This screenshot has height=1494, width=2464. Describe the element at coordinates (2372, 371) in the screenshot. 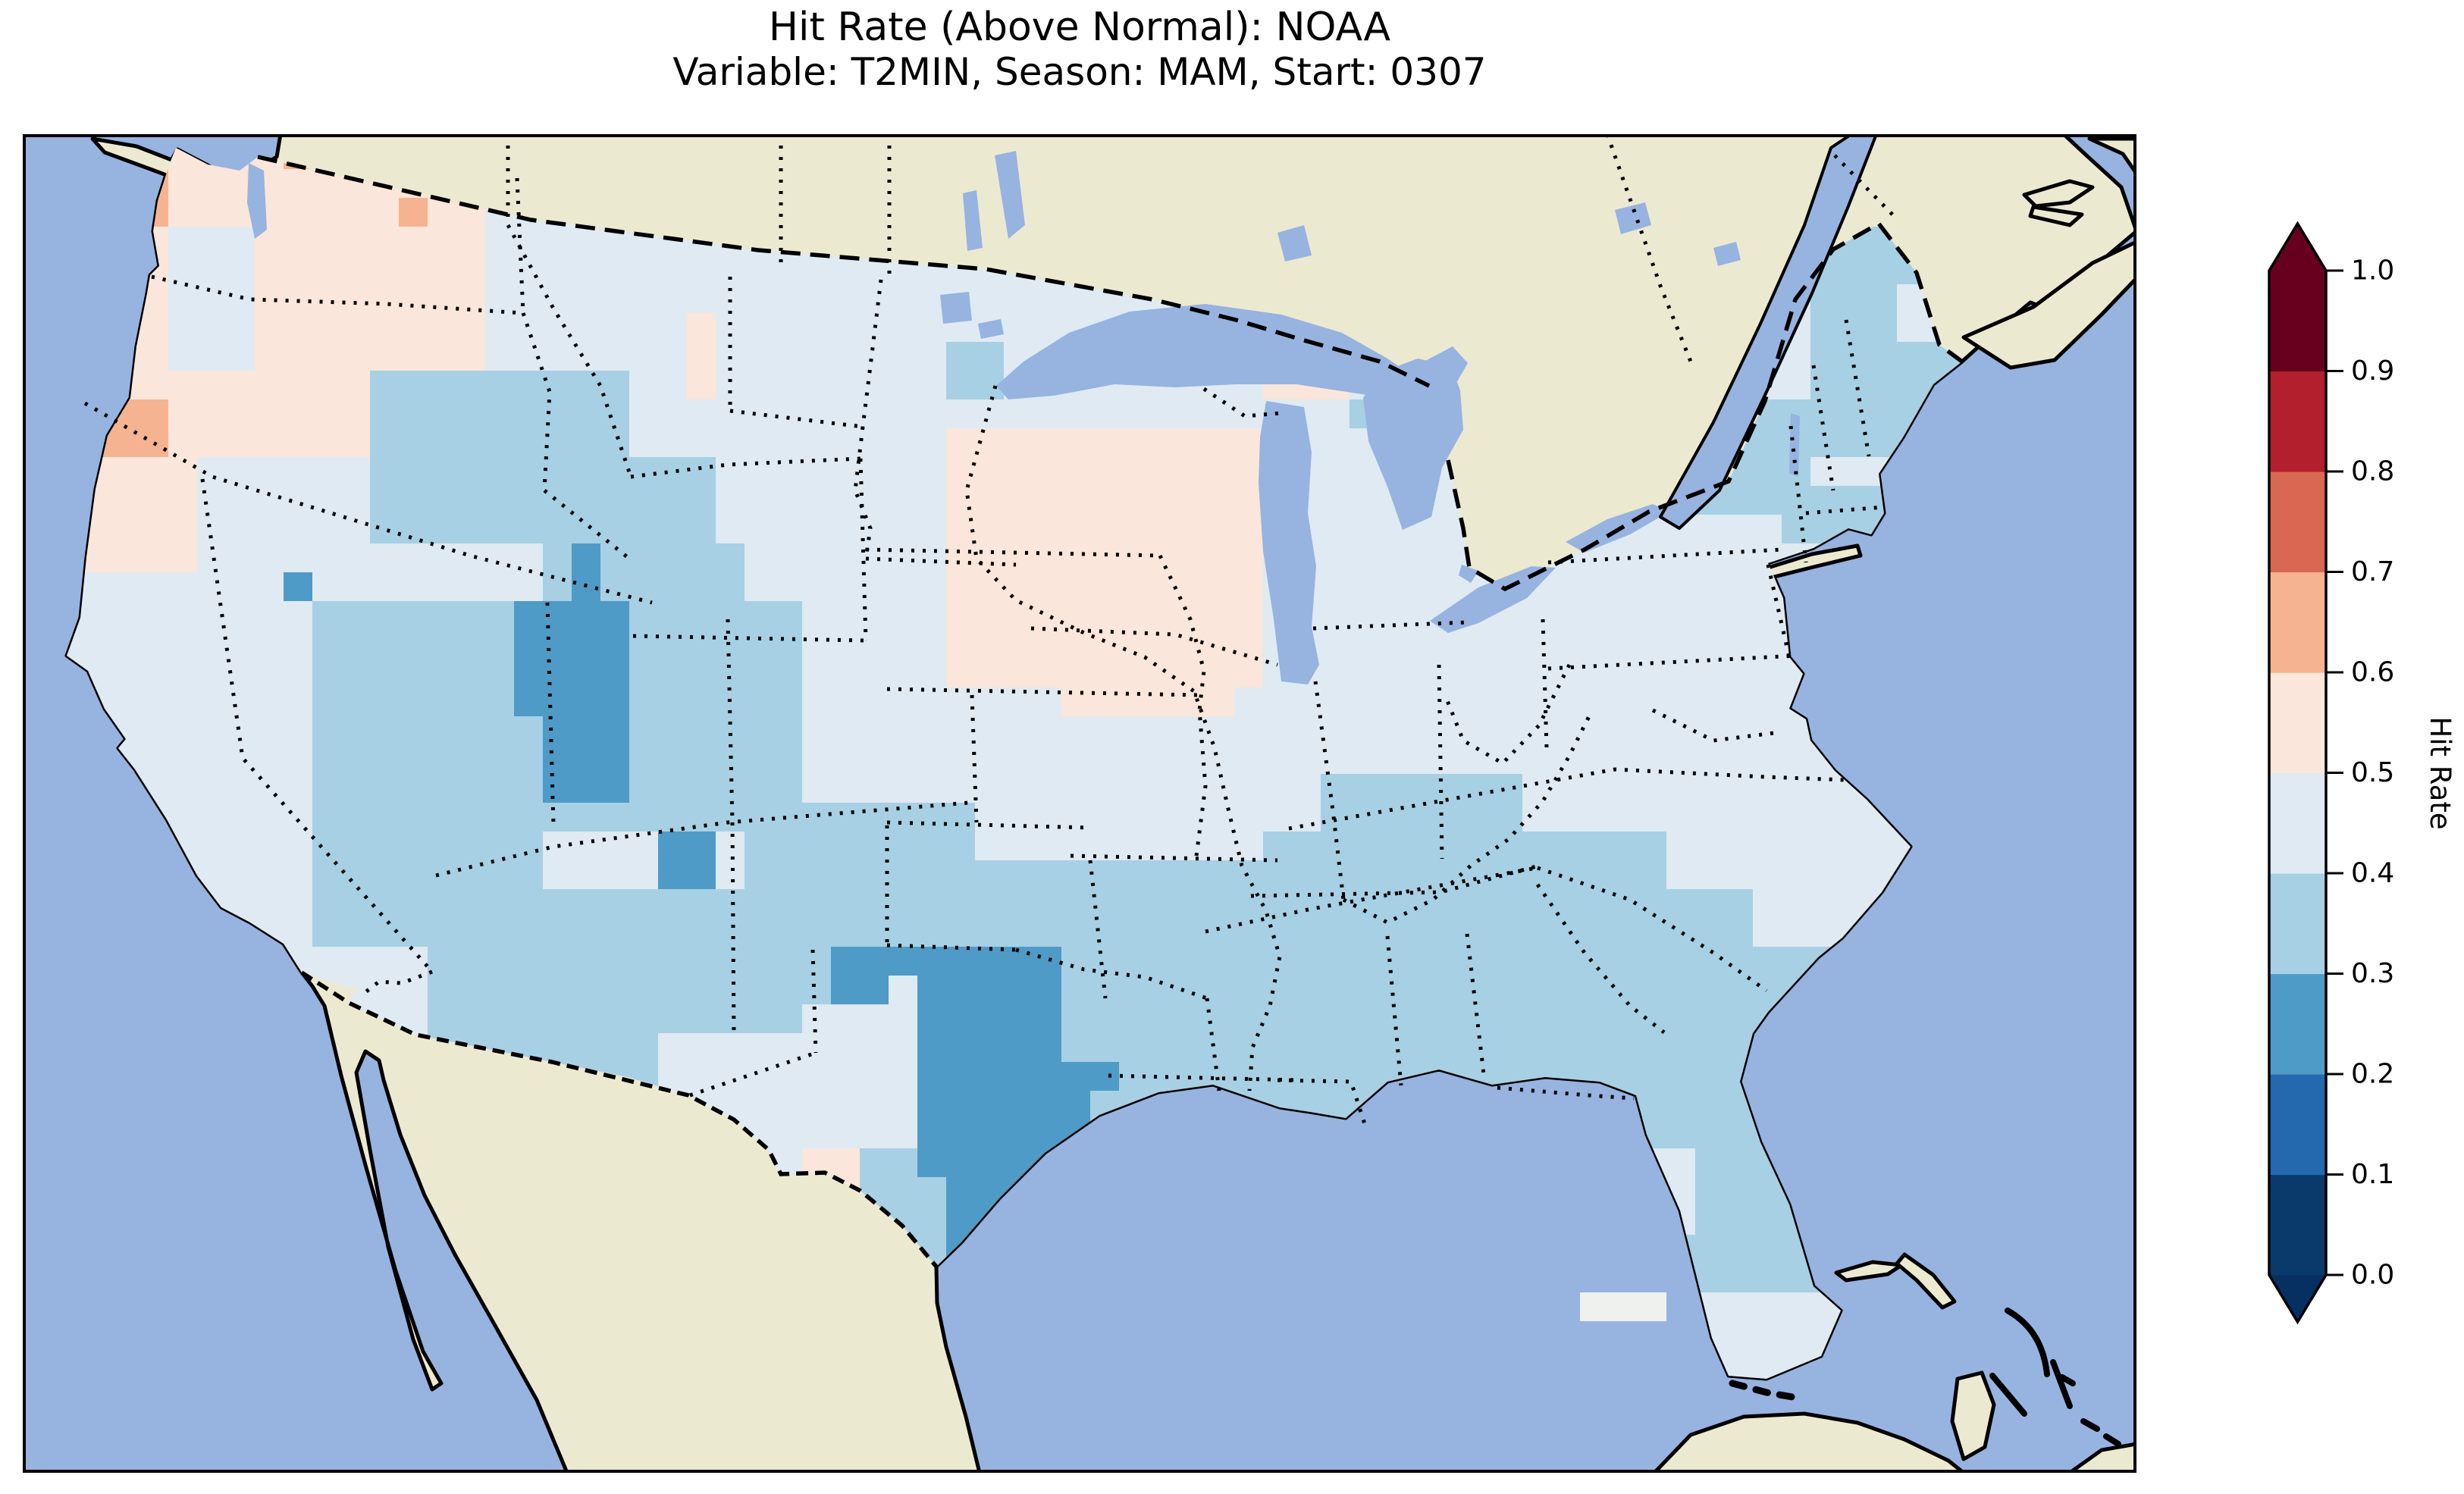

I see `colorbar-tick-label: 0.9` at that location.